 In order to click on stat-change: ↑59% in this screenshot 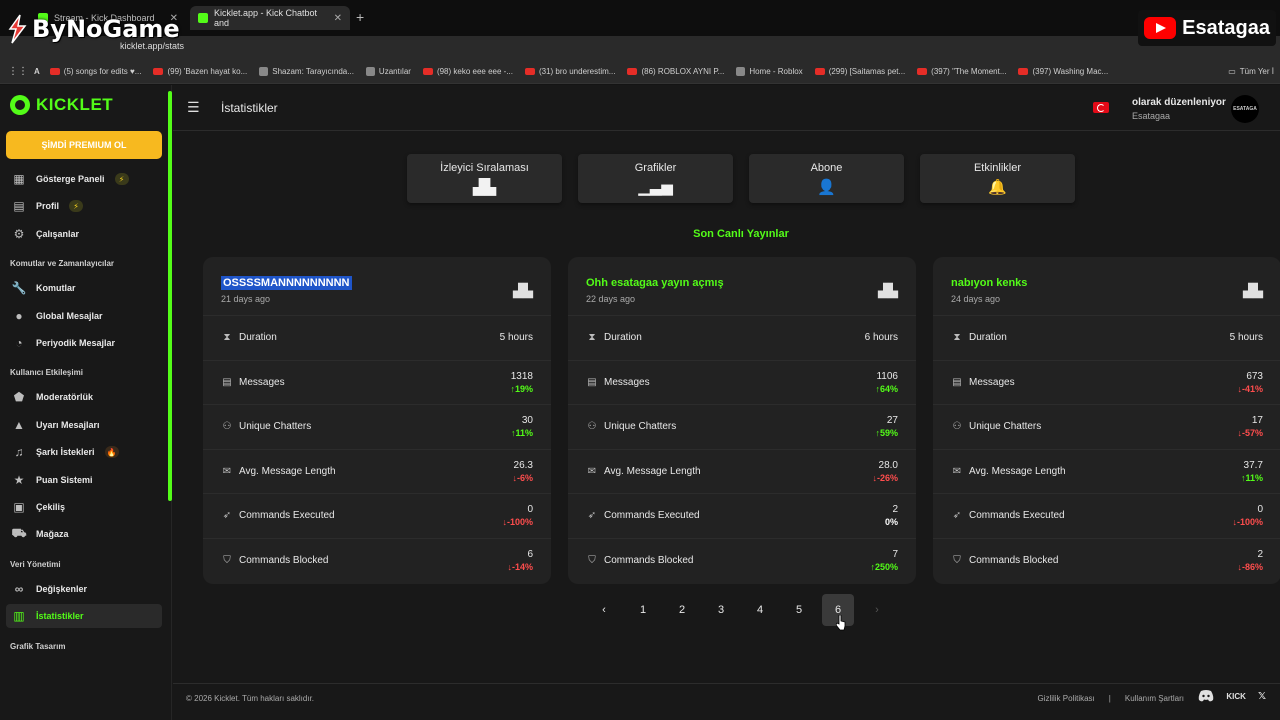, I will do `click(886, 433)`.